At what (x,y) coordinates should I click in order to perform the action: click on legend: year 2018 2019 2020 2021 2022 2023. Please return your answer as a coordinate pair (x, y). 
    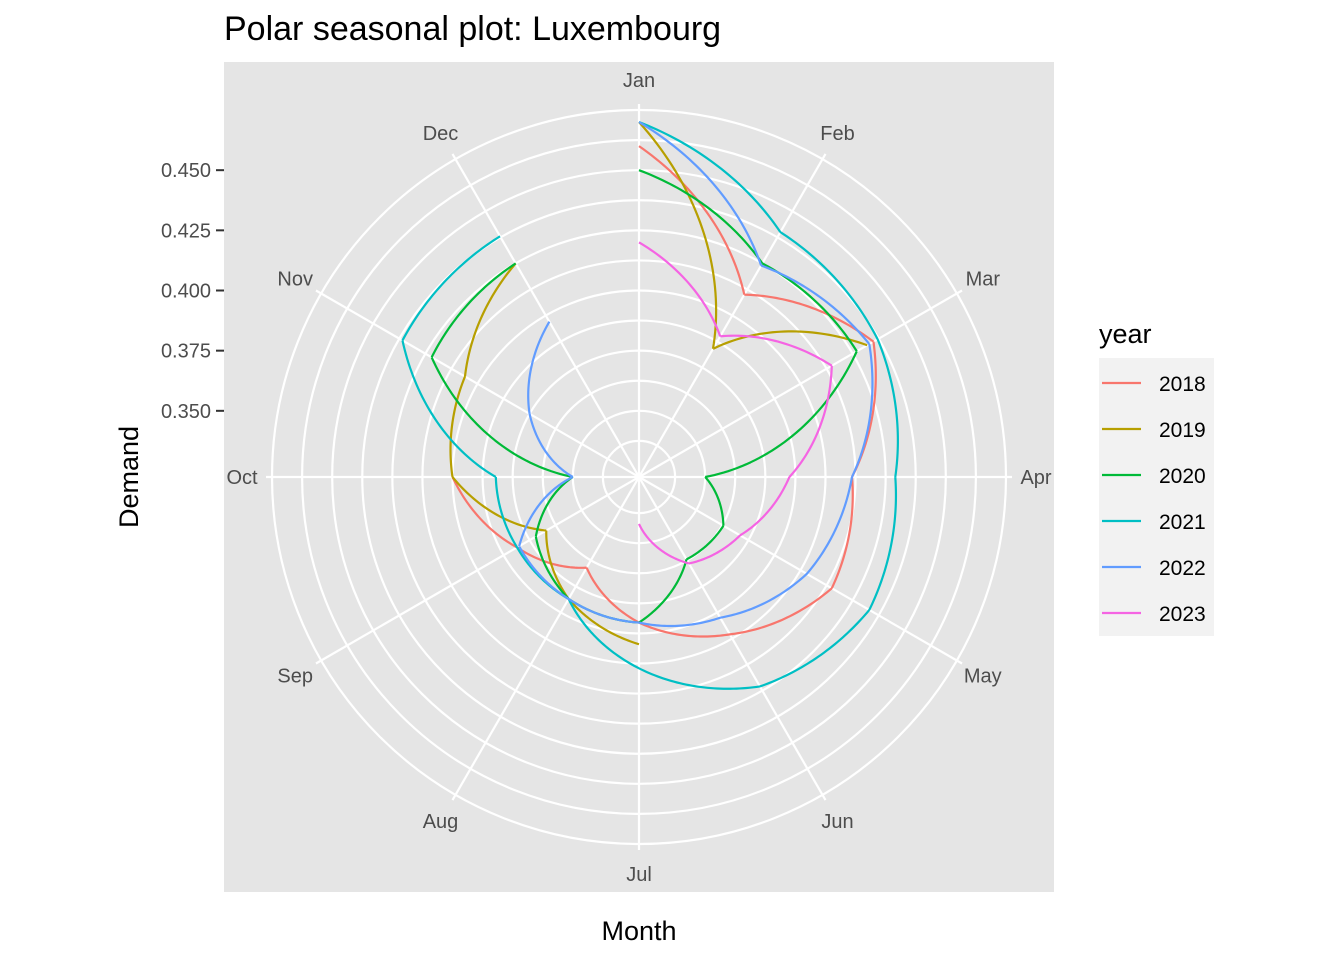
    Looking at the image, I should click on (1156, 477).